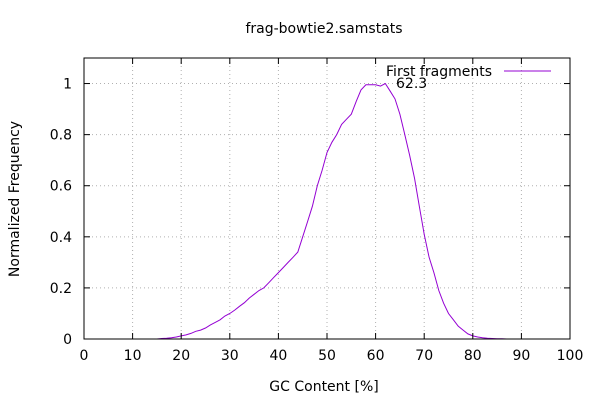 This screenshot has width=600, height=404. What do you see at coordinates (570, 356) in the screenshot?
I see `x-tick-label: 100` at bounding box center [570, 356].